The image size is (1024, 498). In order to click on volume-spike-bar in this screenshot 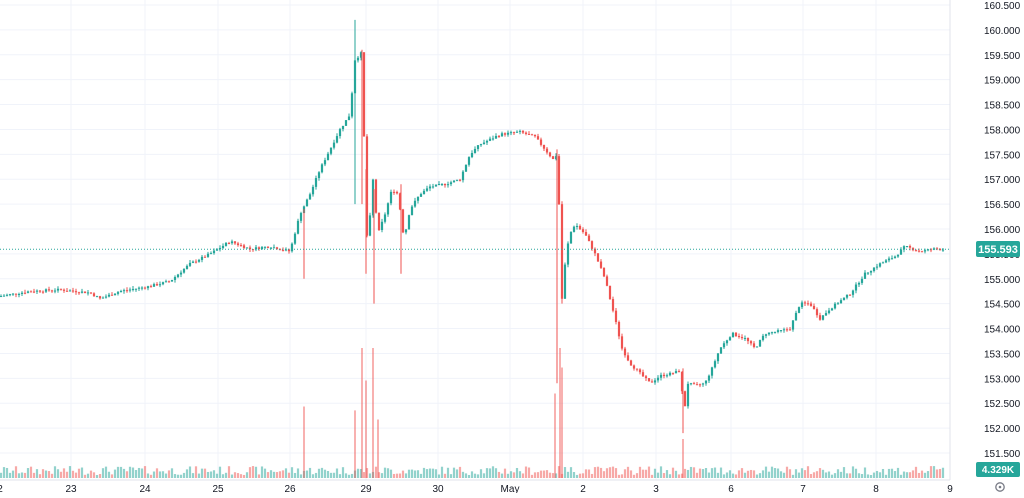, I will do `click(355, 444)`.